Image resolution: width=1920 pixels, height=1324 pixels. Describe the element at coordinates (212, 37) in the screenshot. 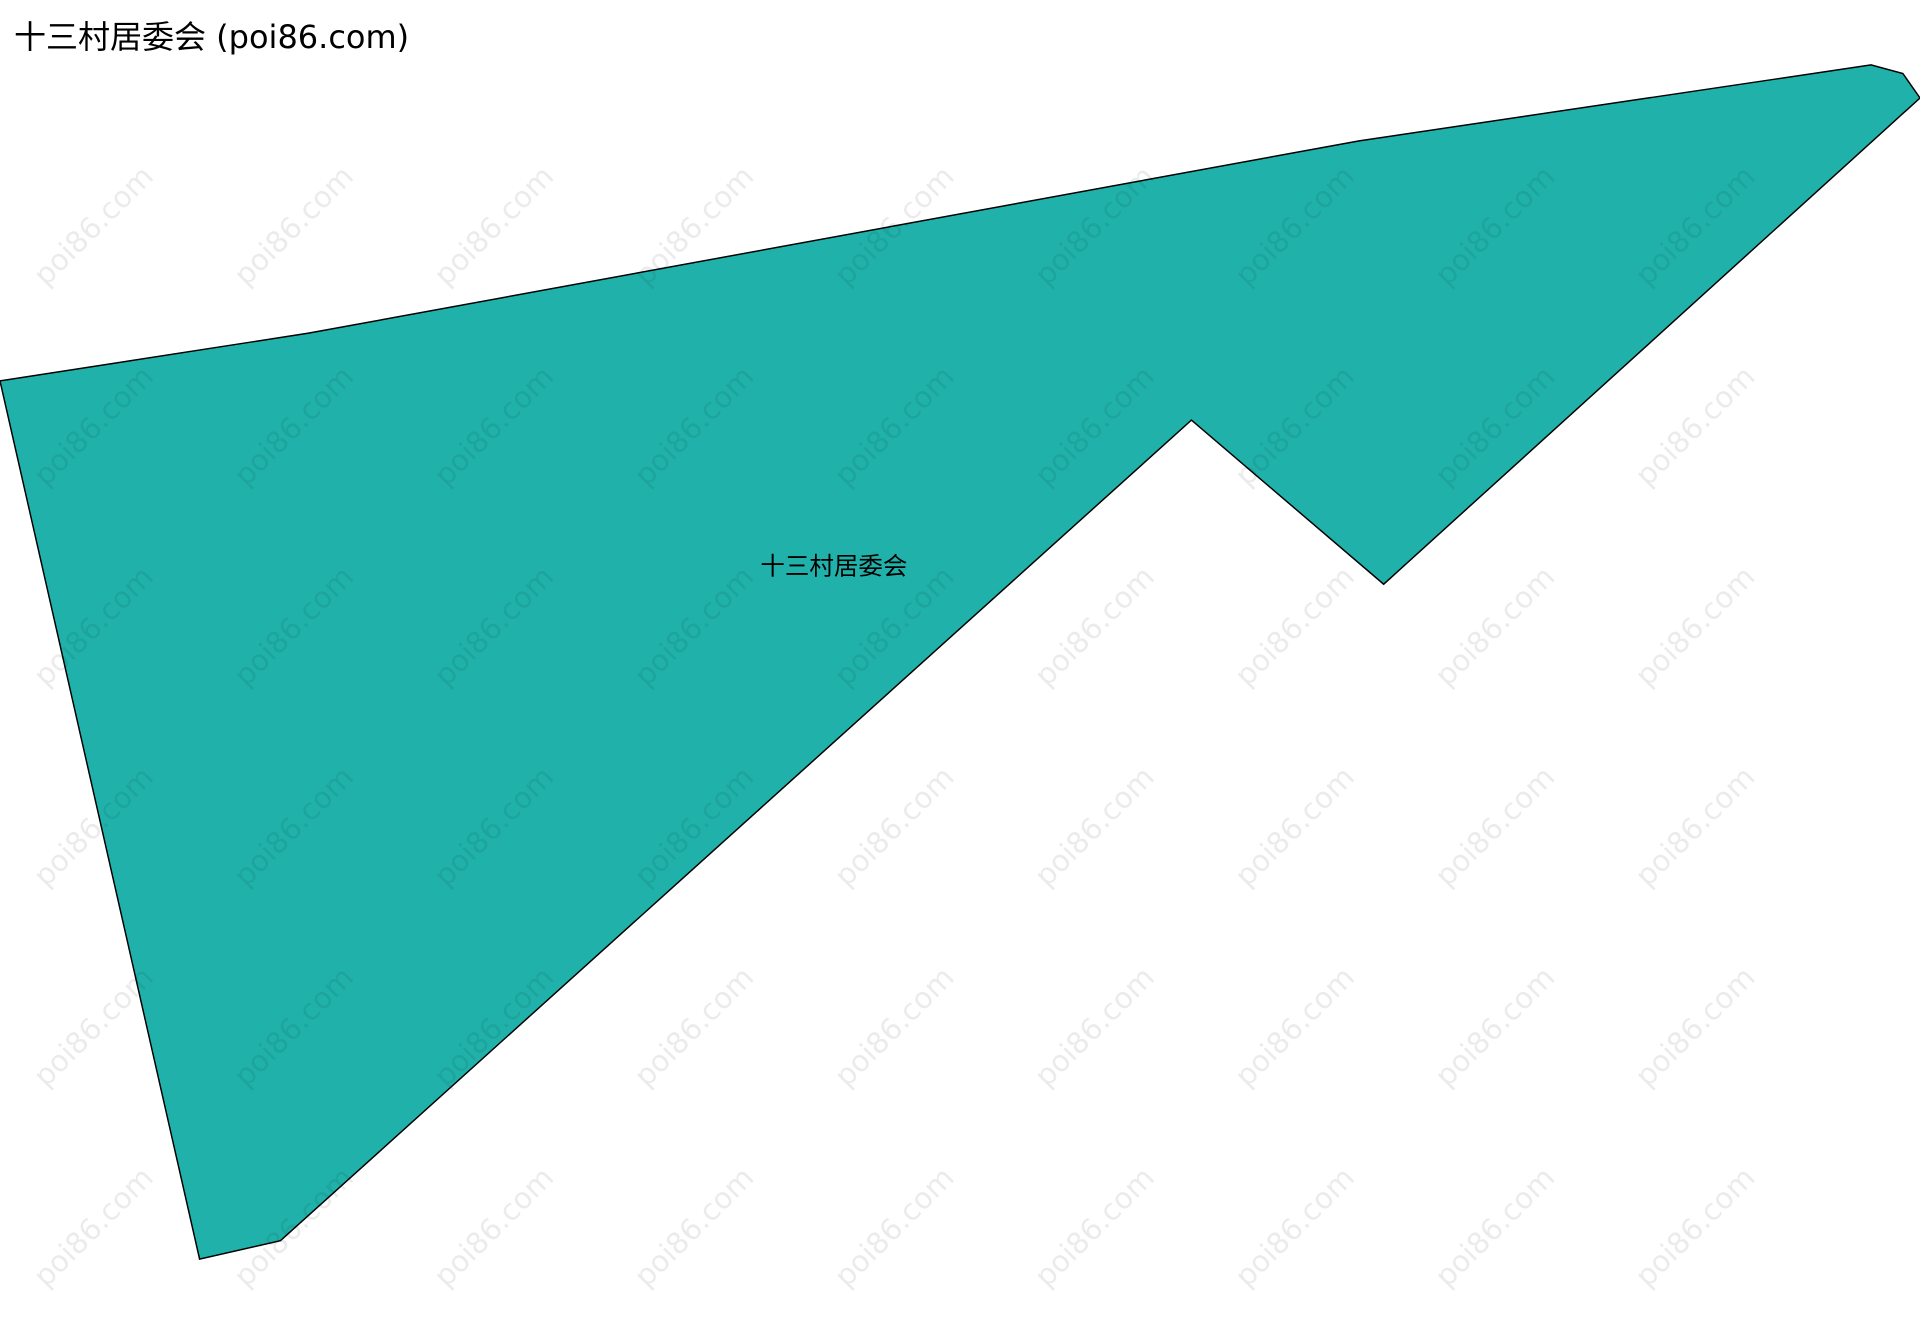

I see `map-title: 十三村居委会 (poi86.com)` at that location.